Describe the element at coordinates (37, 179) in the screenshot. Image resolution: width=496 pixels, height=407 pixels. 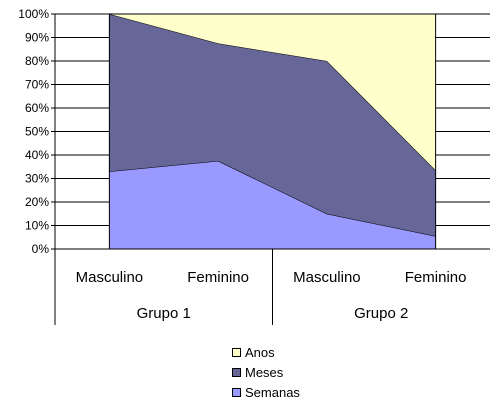
I see `y-tick-label: 30%` at that location.